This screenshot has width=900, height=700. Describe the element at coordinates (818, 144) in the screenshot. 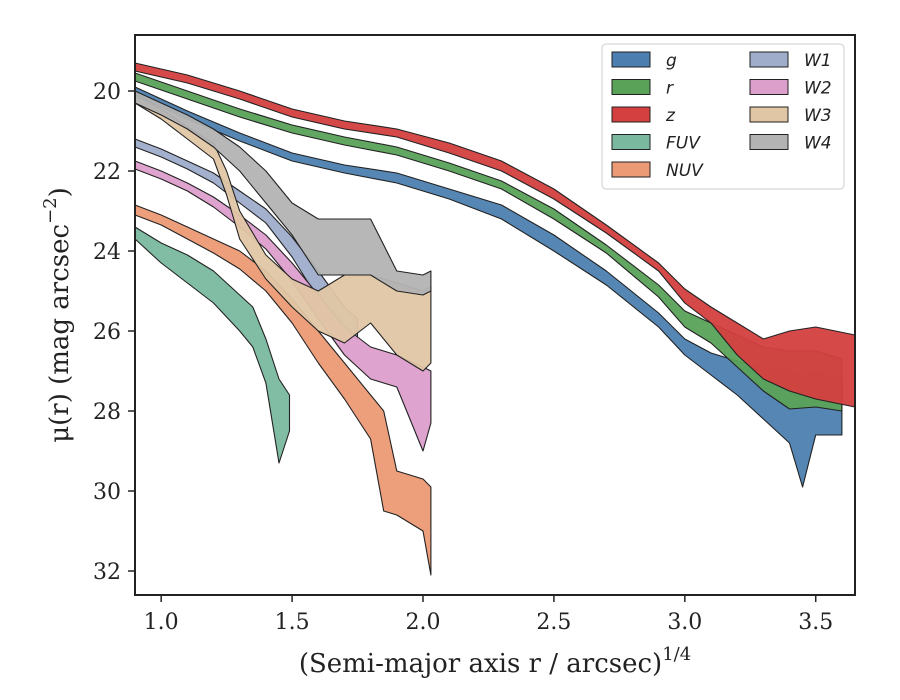

I see `legend-label-w4: W4` at that location.